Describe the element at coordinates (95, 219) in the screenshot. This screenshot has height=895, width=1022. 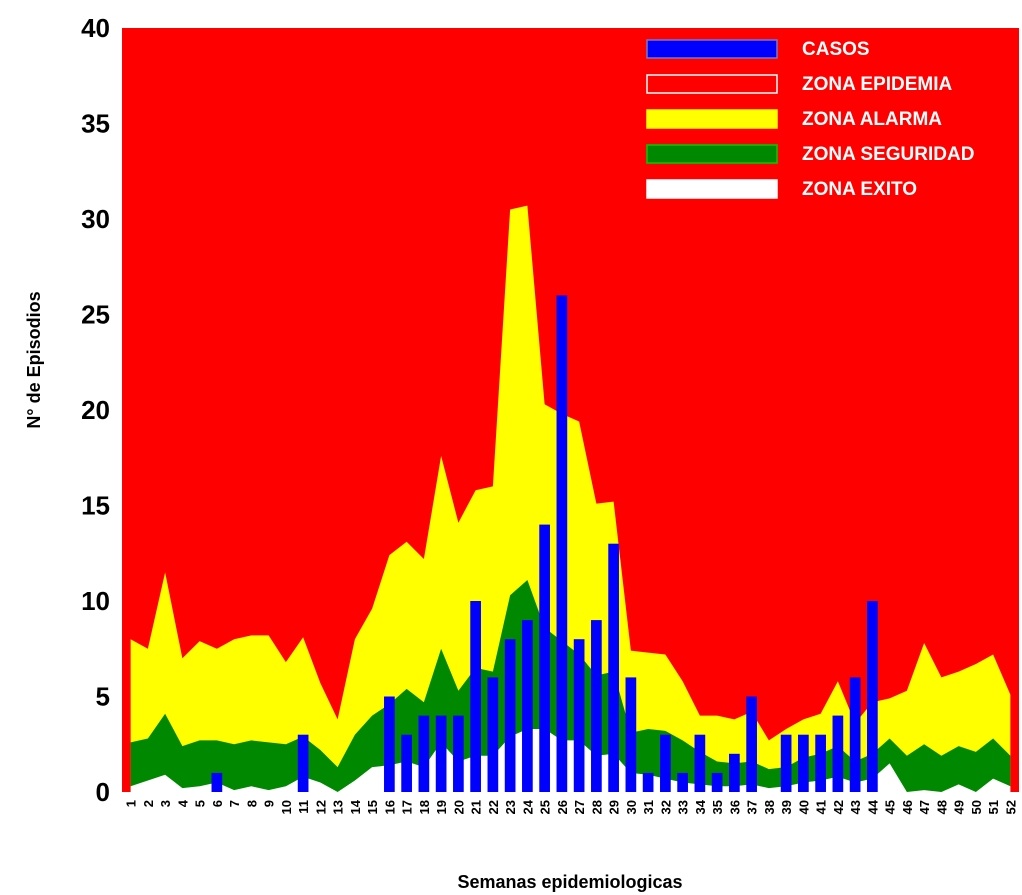
I see `y-tick-label: 30` at that location.